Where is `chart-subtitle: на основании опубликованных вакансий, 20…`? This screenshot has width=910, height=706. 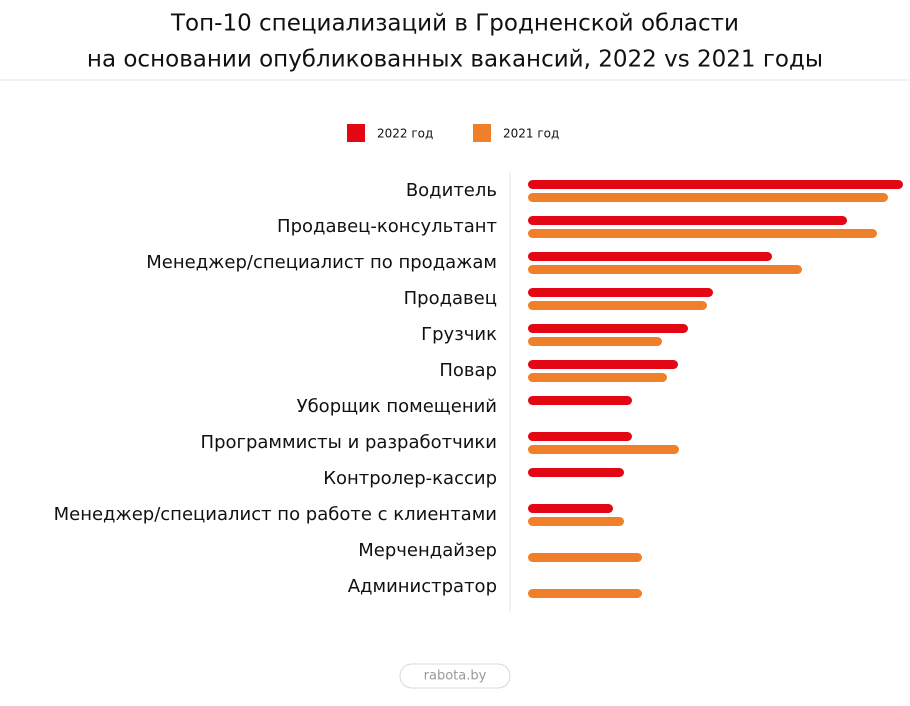 chart-subtitle: на основании опубликованных вакансий, 20… is located at coordinates (455, 60).